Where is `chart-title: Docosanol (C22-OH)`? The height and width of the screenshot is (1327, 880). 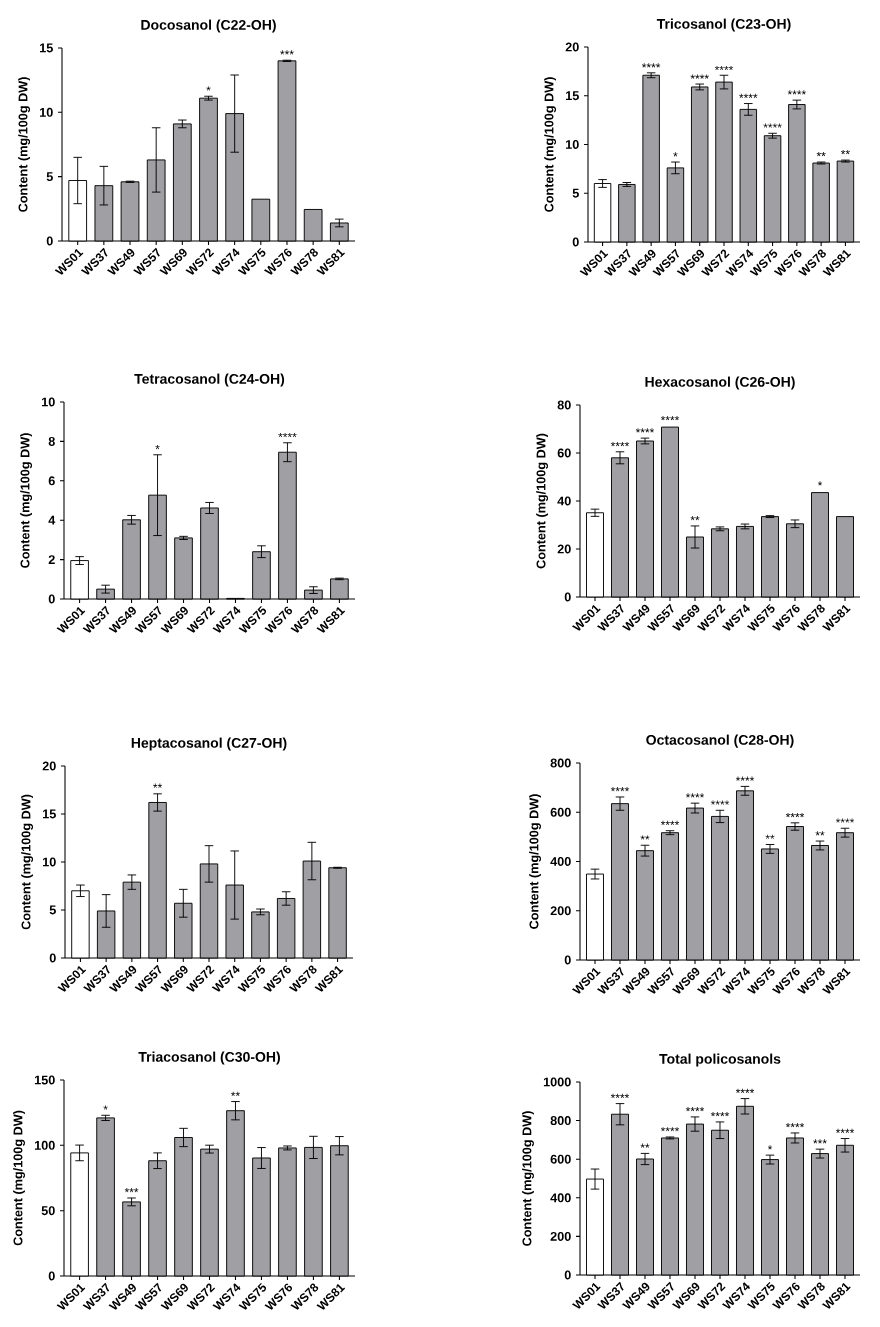
chart-title: Docosanol (C22-OH) is located at coordinates (208, 26).